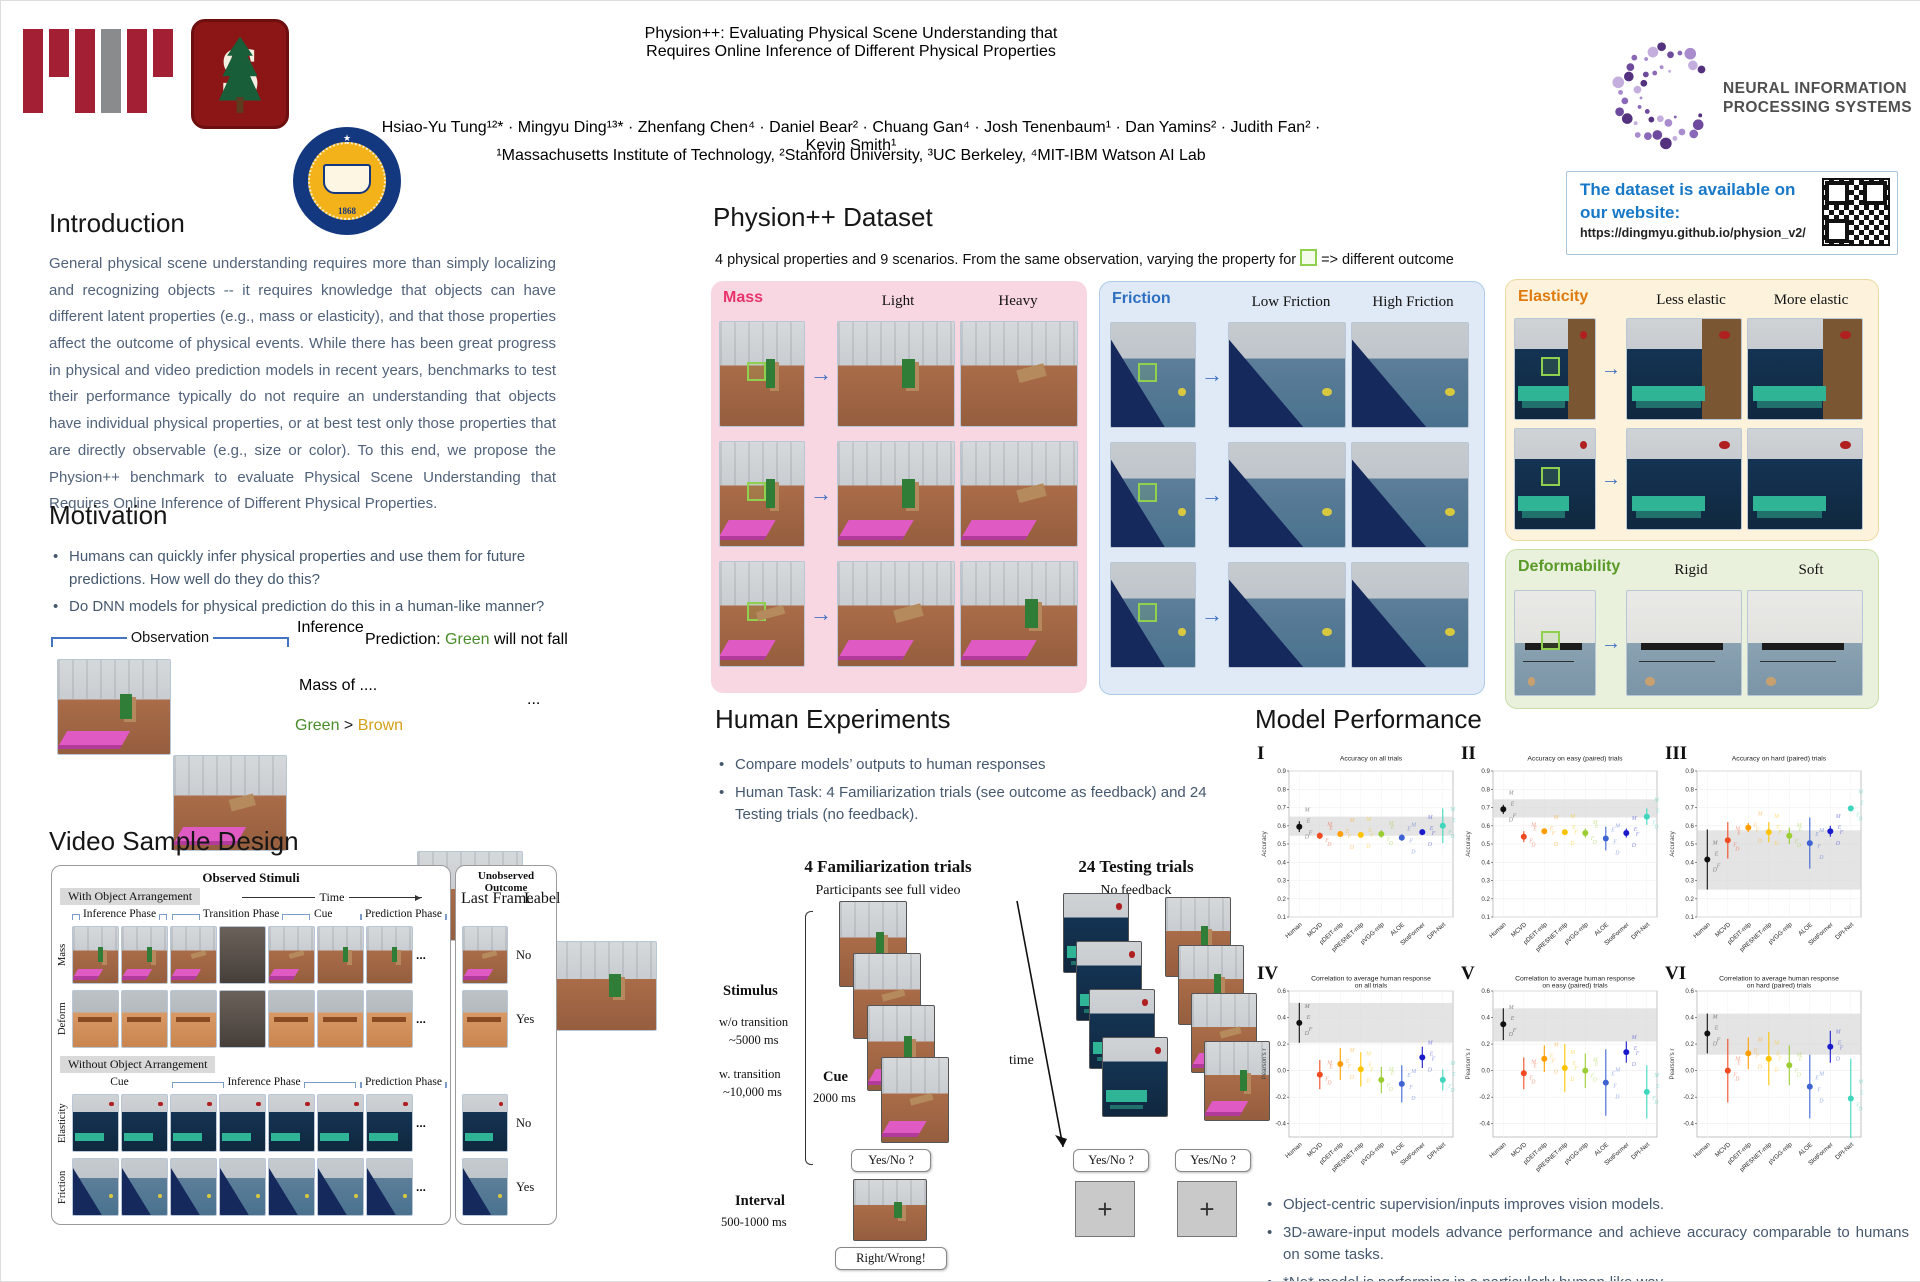 The width and height of the screenshot is (1920, 1282). Describe the element at coordinates (1656, 1076) in the screenshot. I see `svg-text: M` at that location.